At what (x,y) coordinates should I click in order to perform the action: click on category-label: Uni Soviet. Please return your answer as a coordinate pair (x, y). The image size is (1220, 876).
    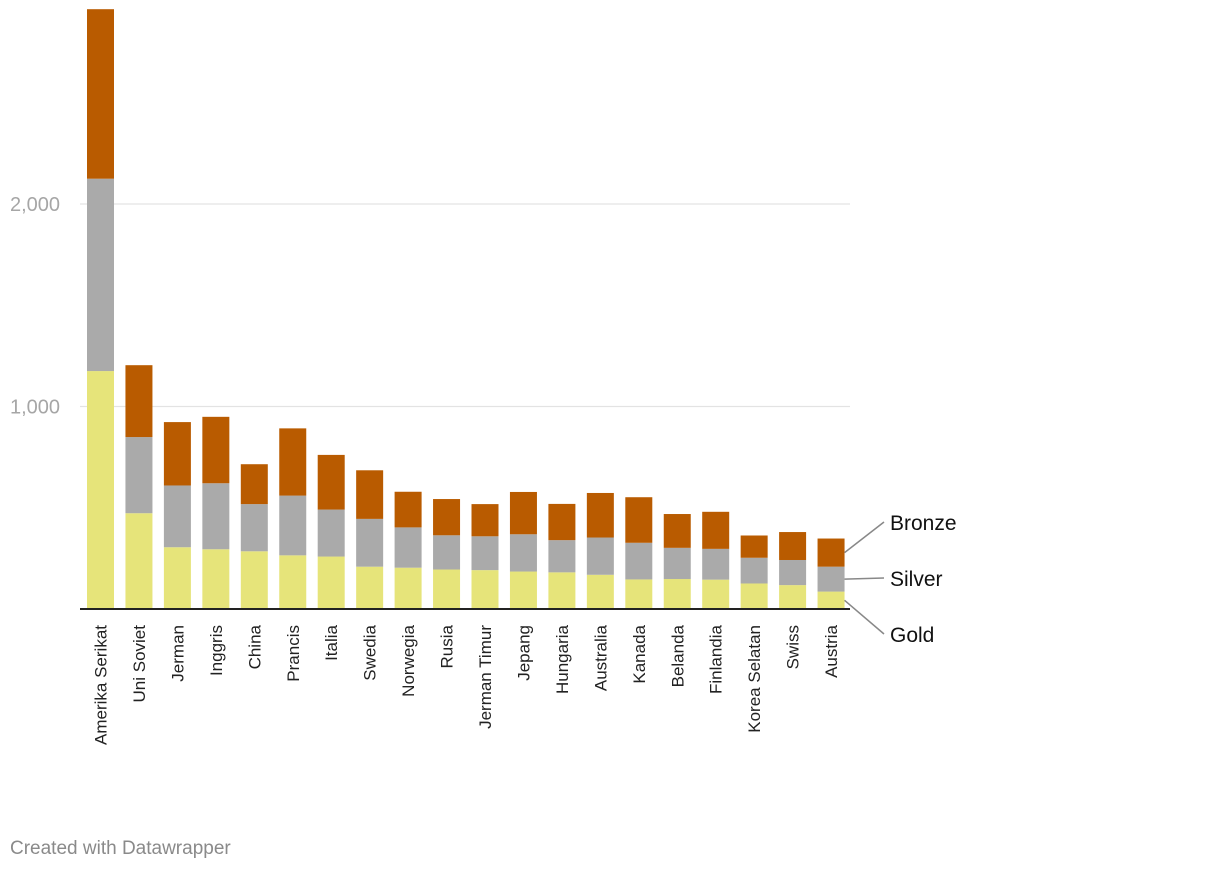
    Looking at the image, I should click on (139, 664).